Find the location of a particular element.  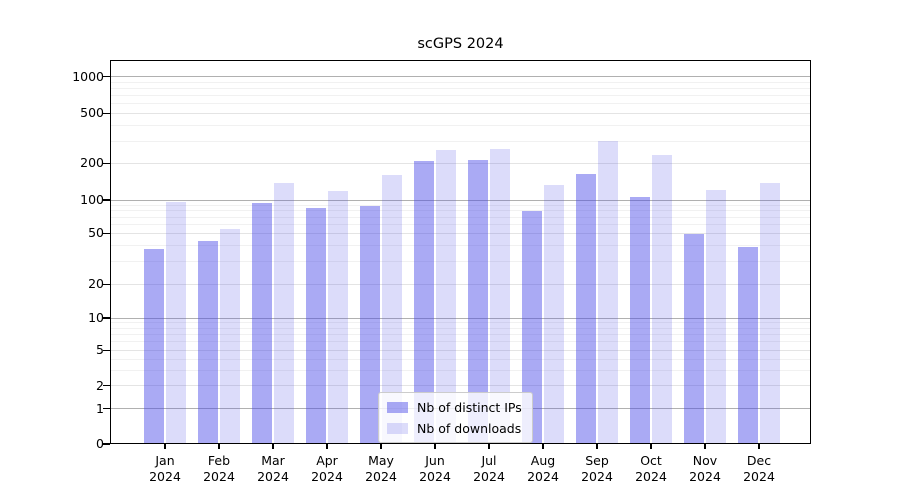

x-tick-month: Jul is located at coordinates (489, 460).